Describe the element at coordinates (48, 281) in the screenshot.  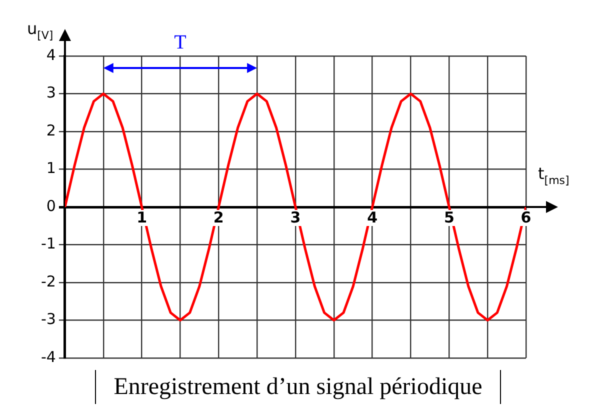
I see `y-tick-label: -2` at that location.